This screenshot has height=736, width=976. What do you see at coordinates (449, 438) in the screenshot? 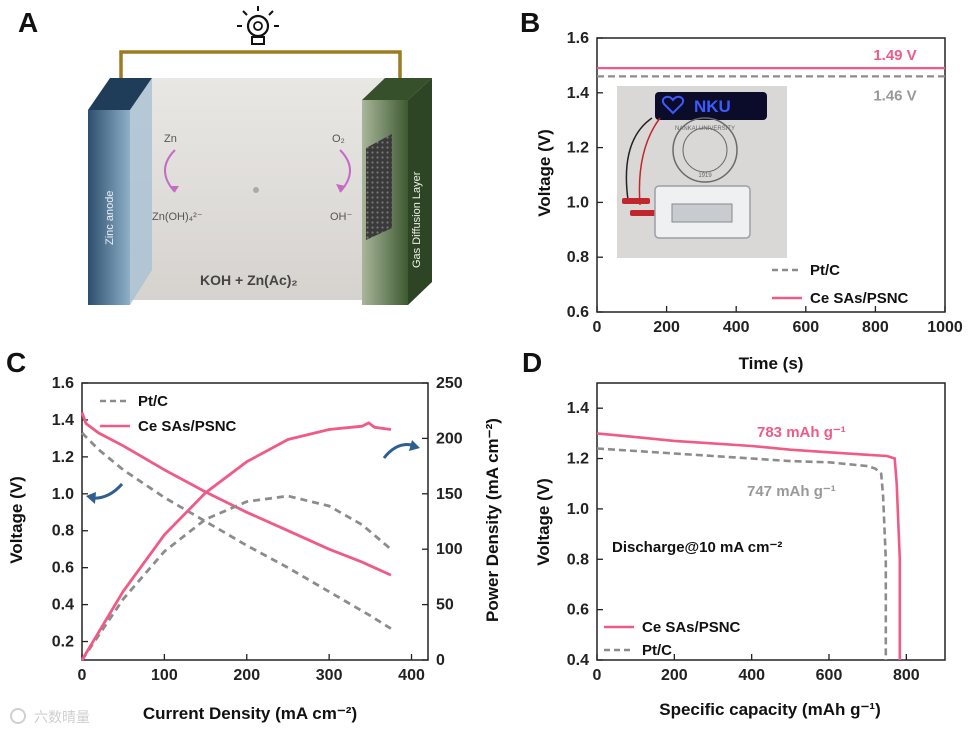
I see `chart-c-right-ytick-label: 200` at bounding box center [449, 438].